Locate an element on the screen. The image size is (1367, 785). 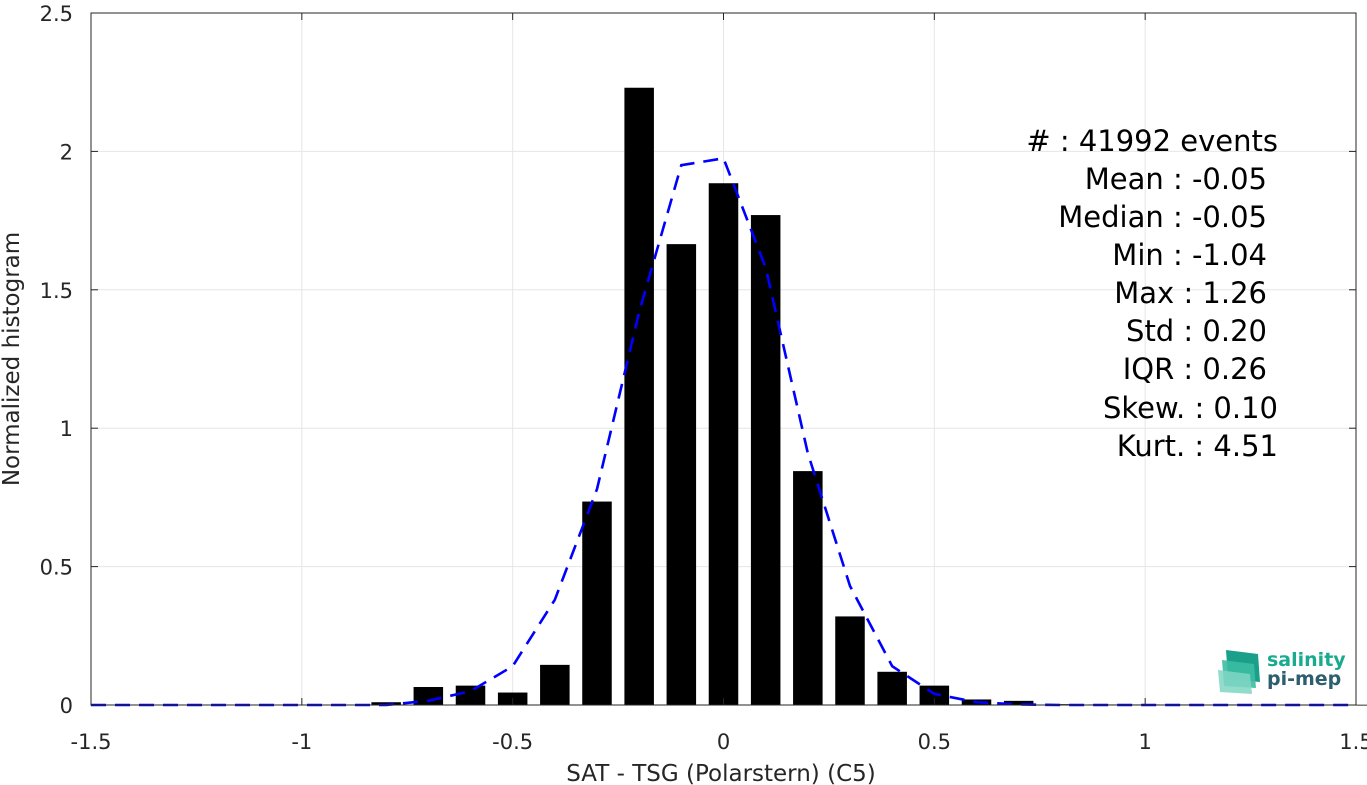
x-tick-labels: -1.5 -1 -0.5 0 0.5 1 1.5 is located at coordinates (719, 742).